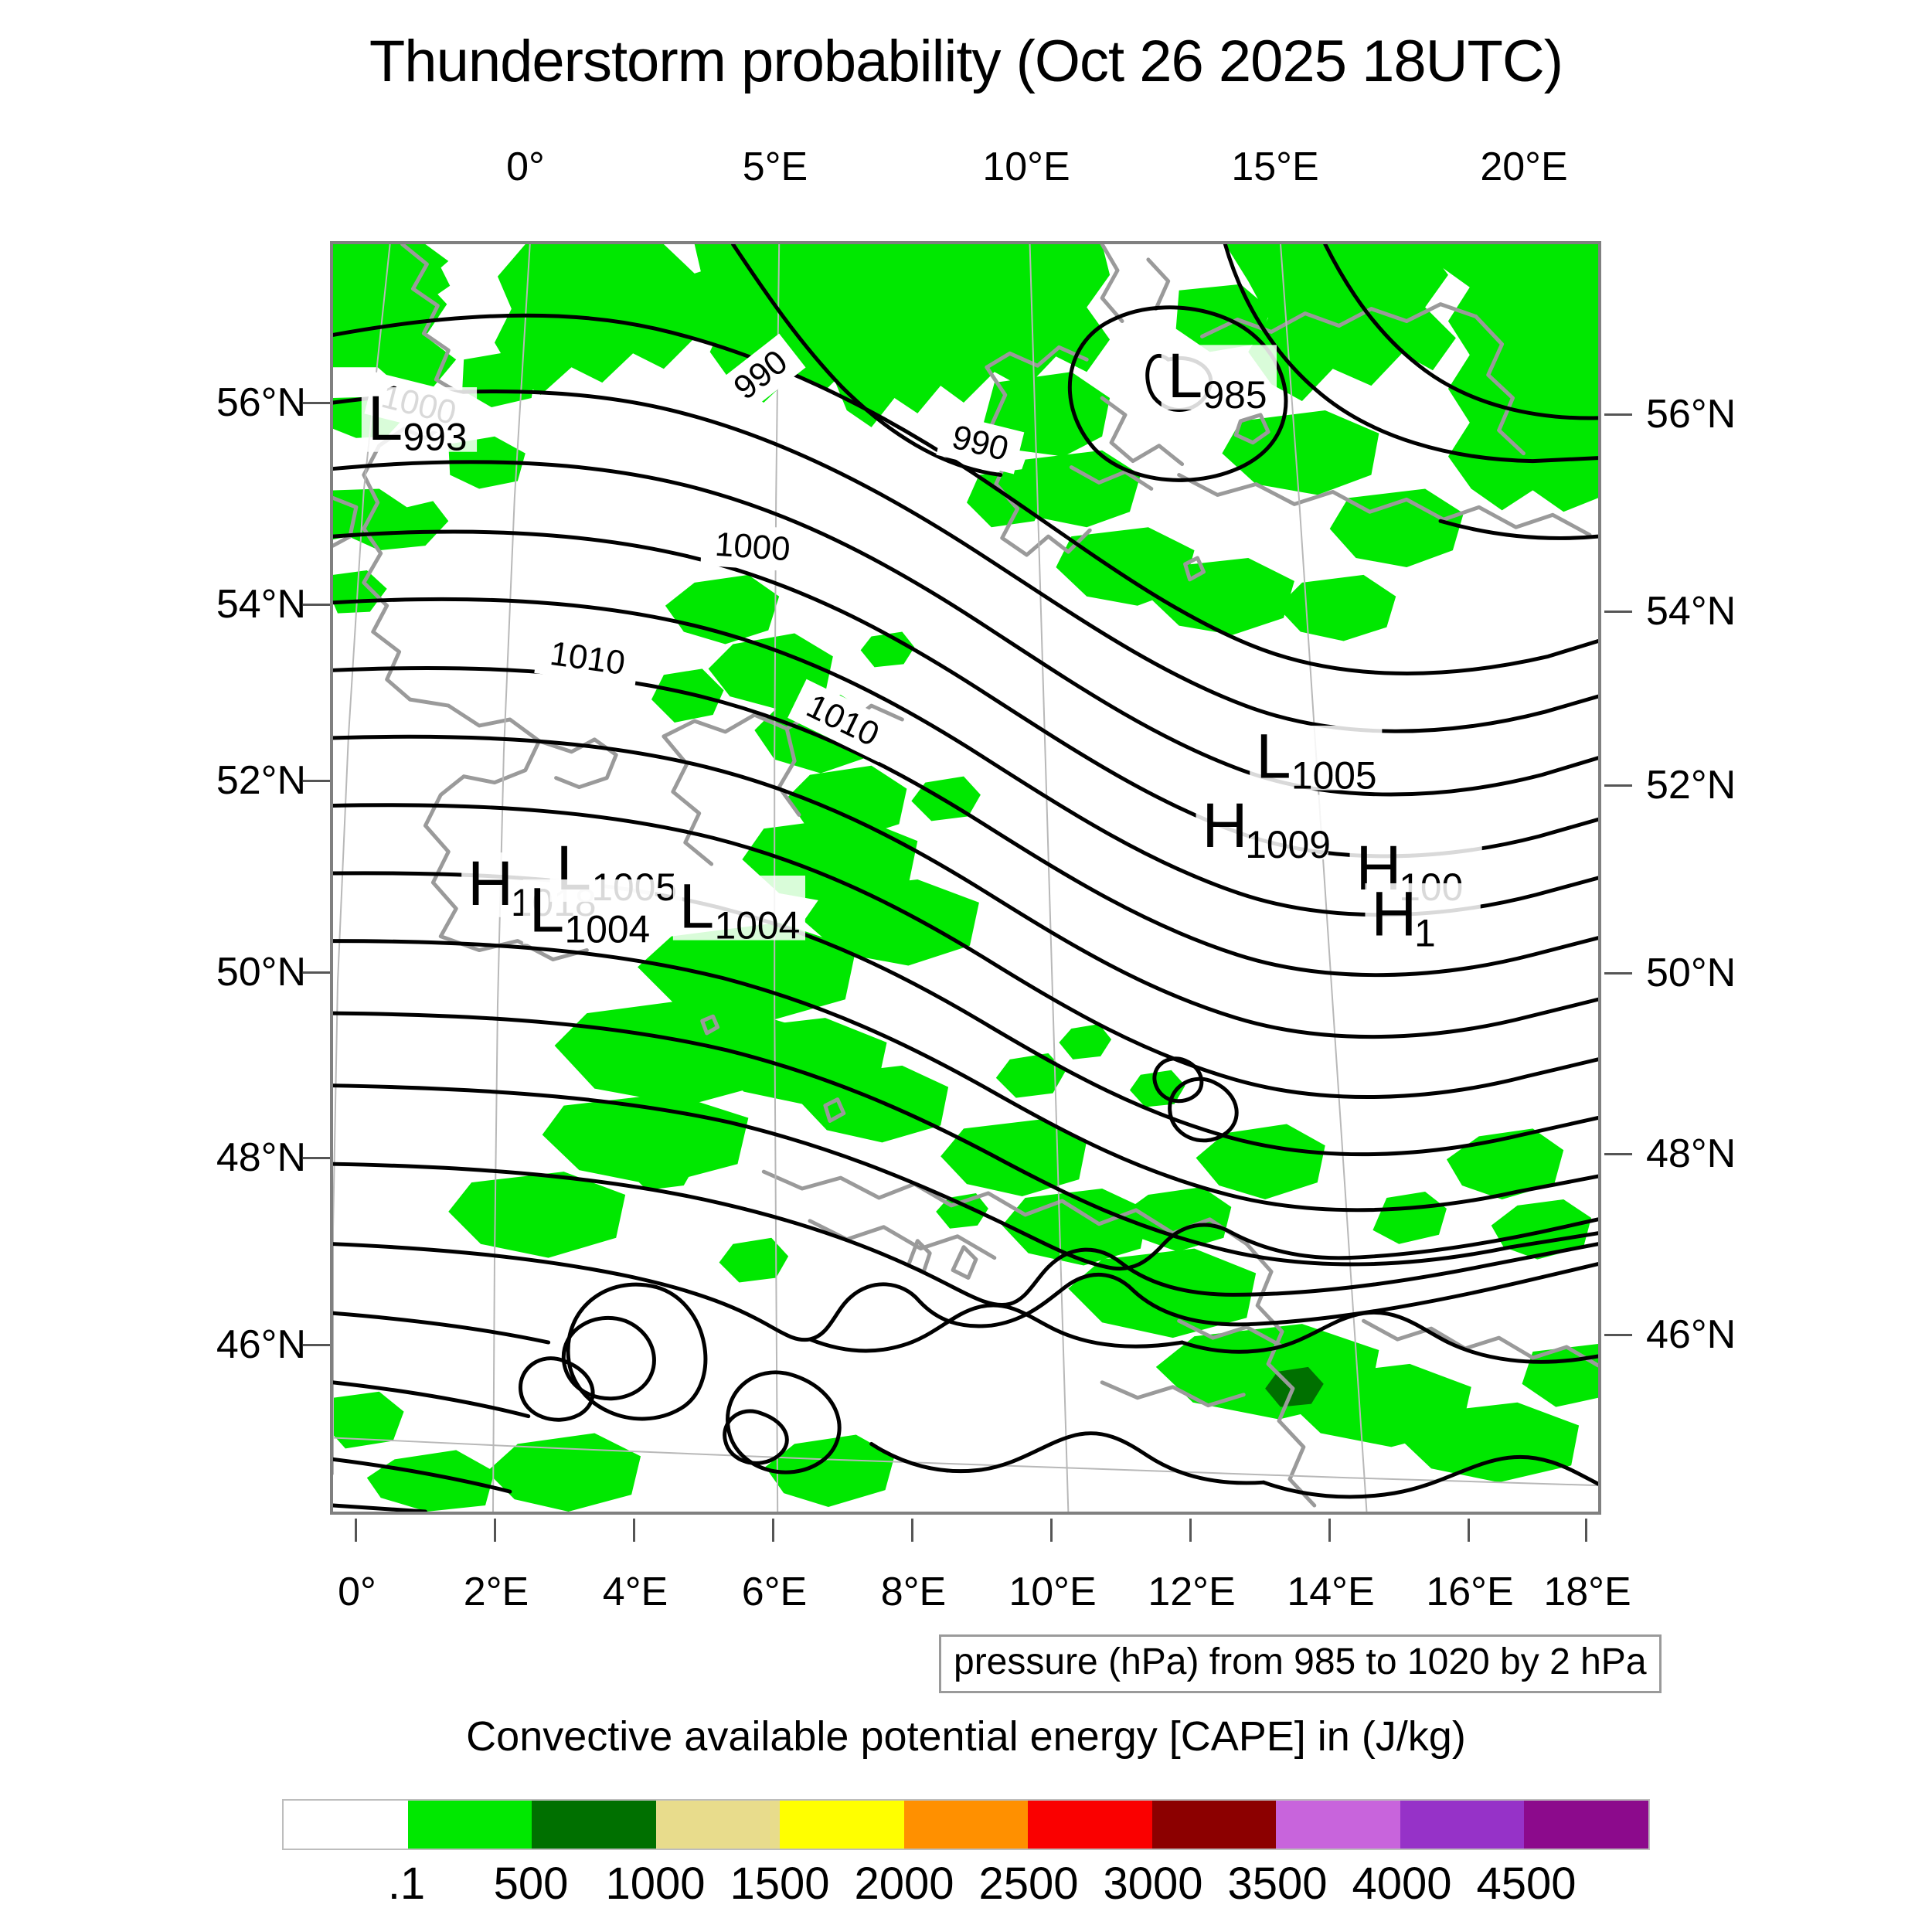 The height and width of the screenshot is (1932, 1932). I want to click on lat-right-label-0: 56°N, so click(1691, 414).